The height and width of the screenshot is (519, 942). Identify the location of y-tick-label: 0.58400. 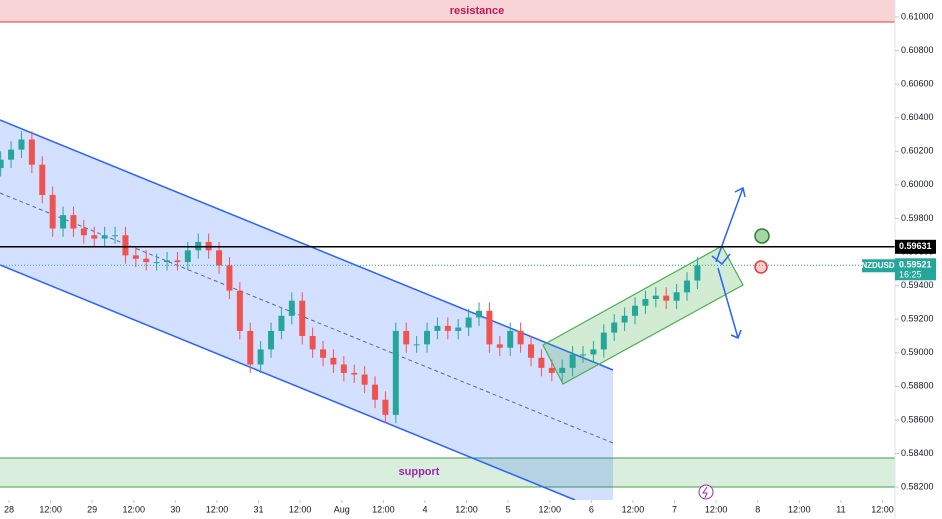
(917, 453).